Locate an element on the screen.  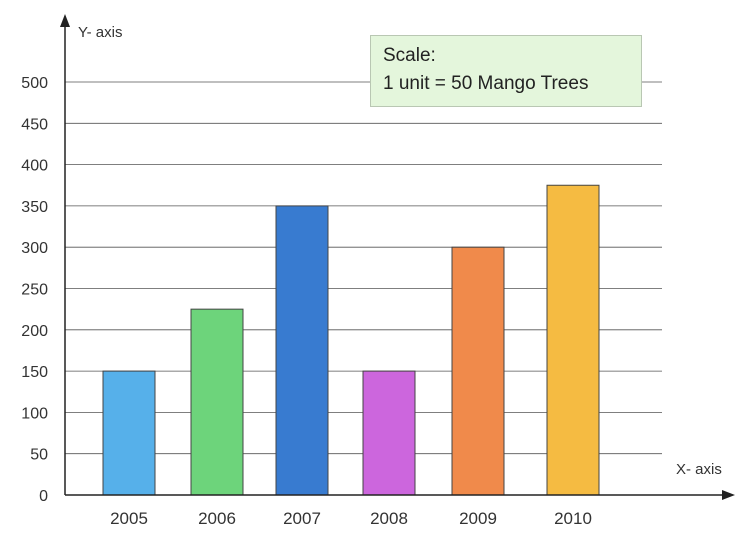
x-tick-label: 2010 is located at coordinates (573, 518).